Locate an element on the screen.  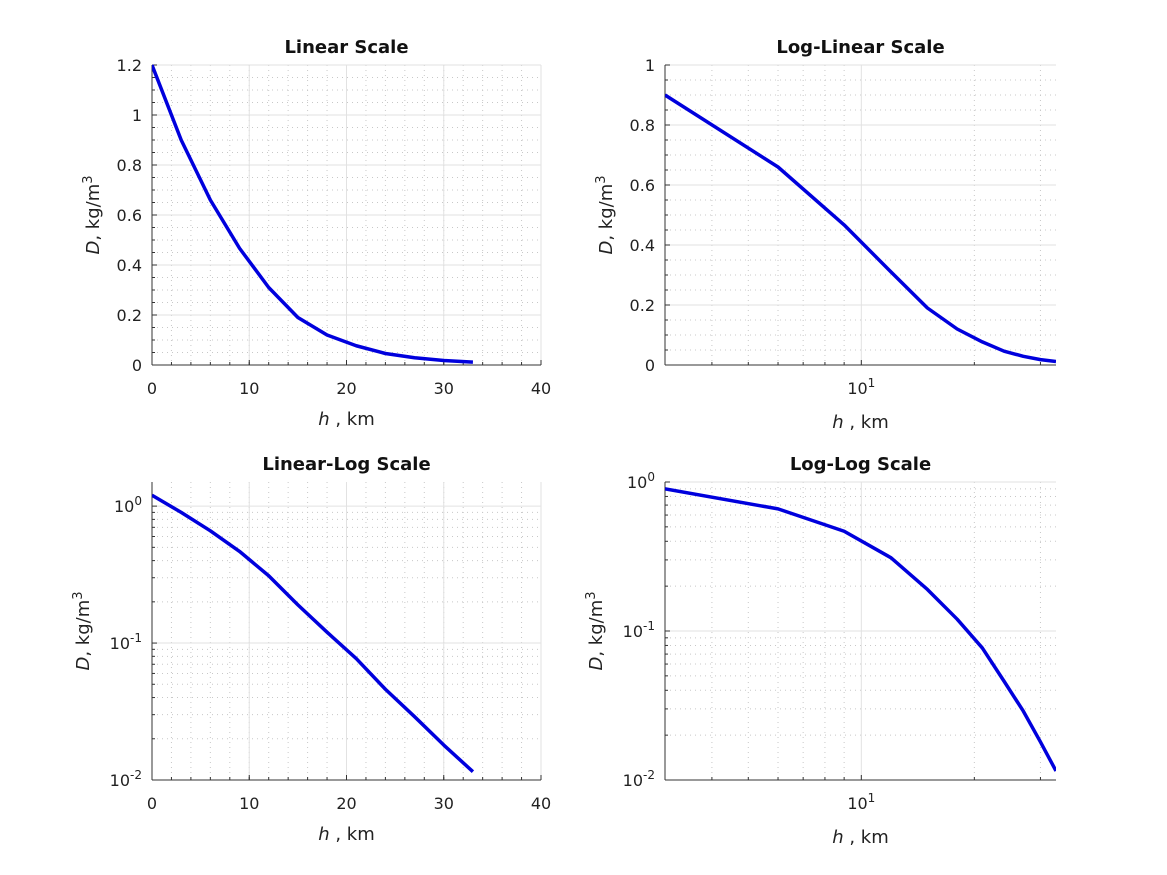
chart-title: Log-Log Scale is located at coordinates (860, 464).